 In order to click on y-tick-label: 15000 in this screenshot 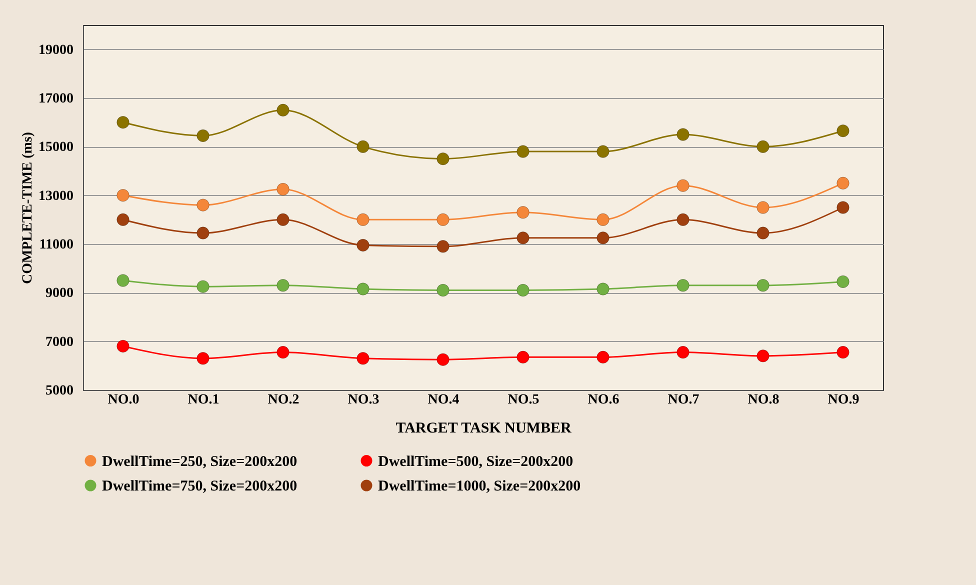, I will do `click(56, 148)`.